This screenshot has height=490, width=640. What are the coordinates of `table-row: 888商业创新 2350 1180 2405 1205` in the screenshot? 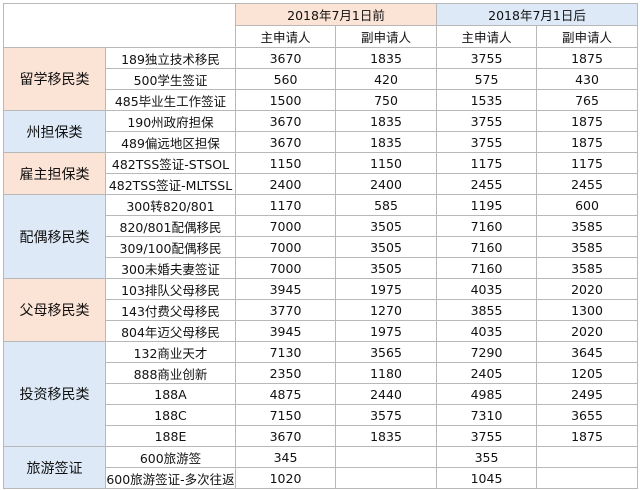 It's located at (321, 373).